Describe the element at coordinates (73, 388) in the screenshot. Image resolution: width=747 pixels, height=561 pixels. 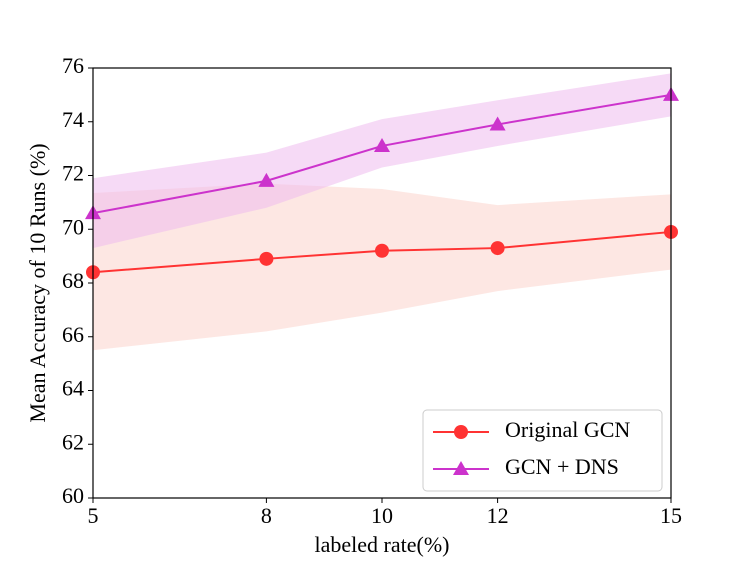
I see `y-tick-label: 64` at that location.